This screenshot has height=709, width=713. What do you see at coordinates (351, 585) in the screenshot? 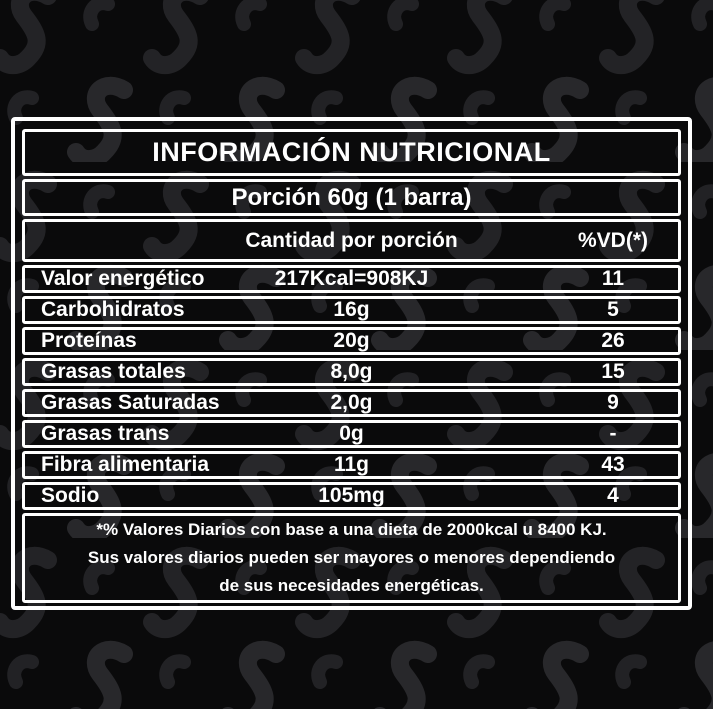
I see `footnote-line: de sus necesidades energéticas.` at bounding box center [351, 585].